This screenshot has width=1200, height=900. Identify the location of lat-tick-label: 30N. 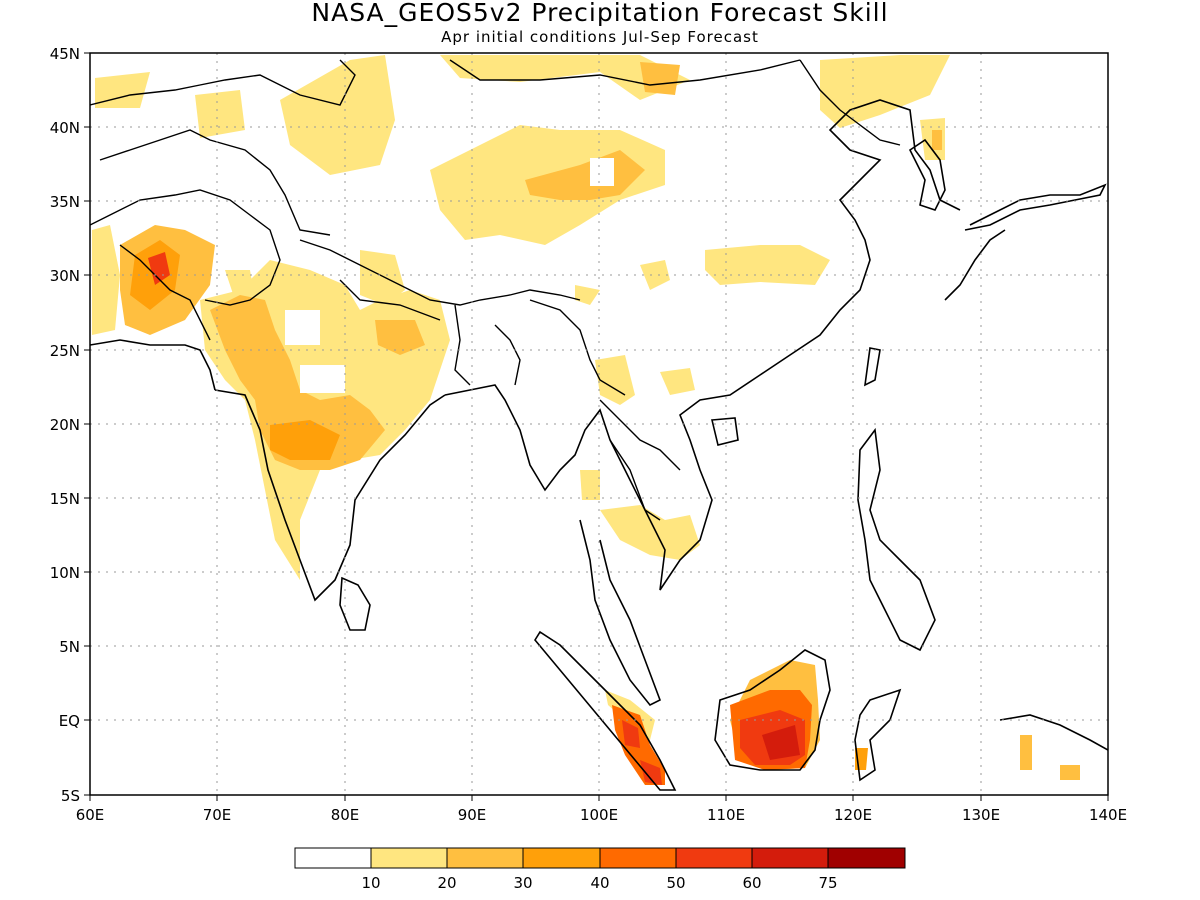
(65, 276).